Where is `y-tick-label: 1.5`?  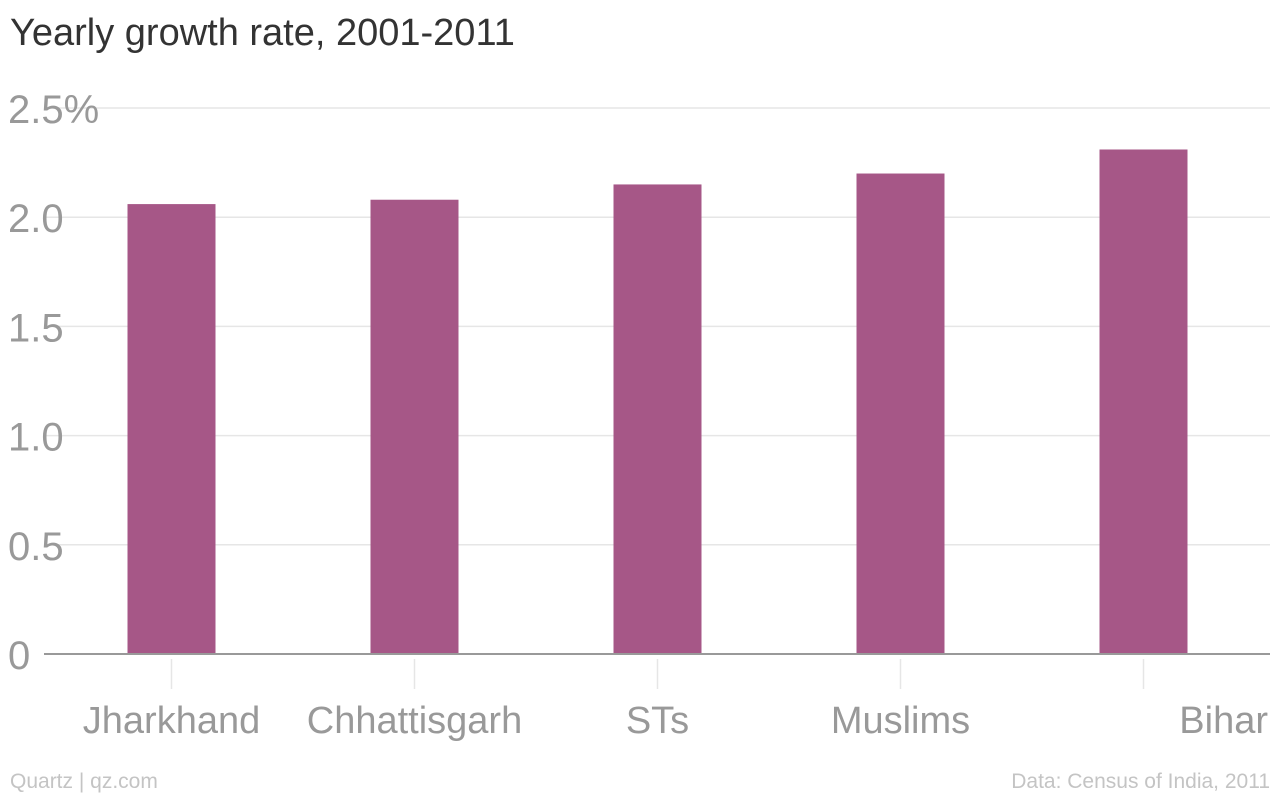 y-tick-label: 1.5 is located at coordinates (36, 328).